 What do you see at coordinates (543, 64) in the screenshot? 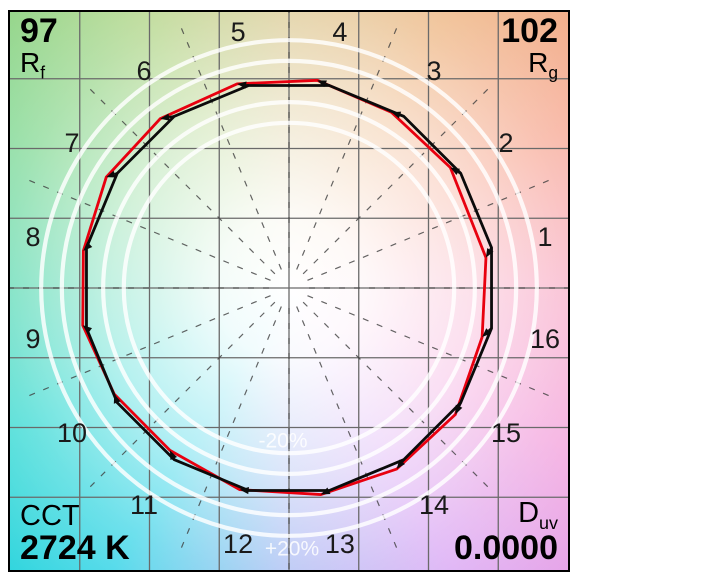
I see `rg-label: Rg` at bounding box center [543, 64].